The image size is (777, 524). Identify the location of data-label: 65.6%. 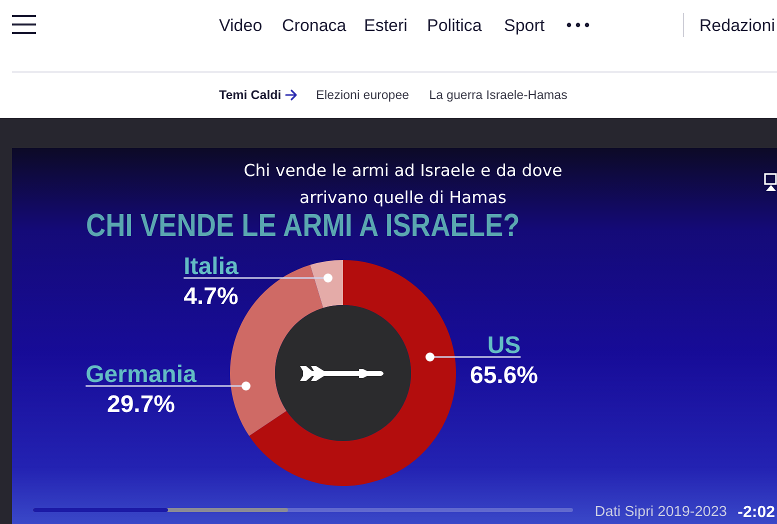
(504, 375).